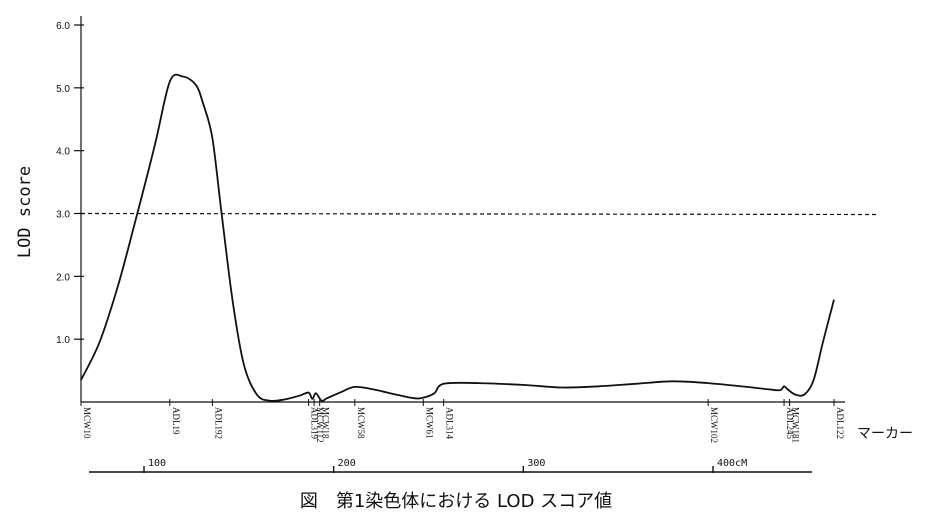  I want to click on marker-label: ADL245, so click(790, 423).